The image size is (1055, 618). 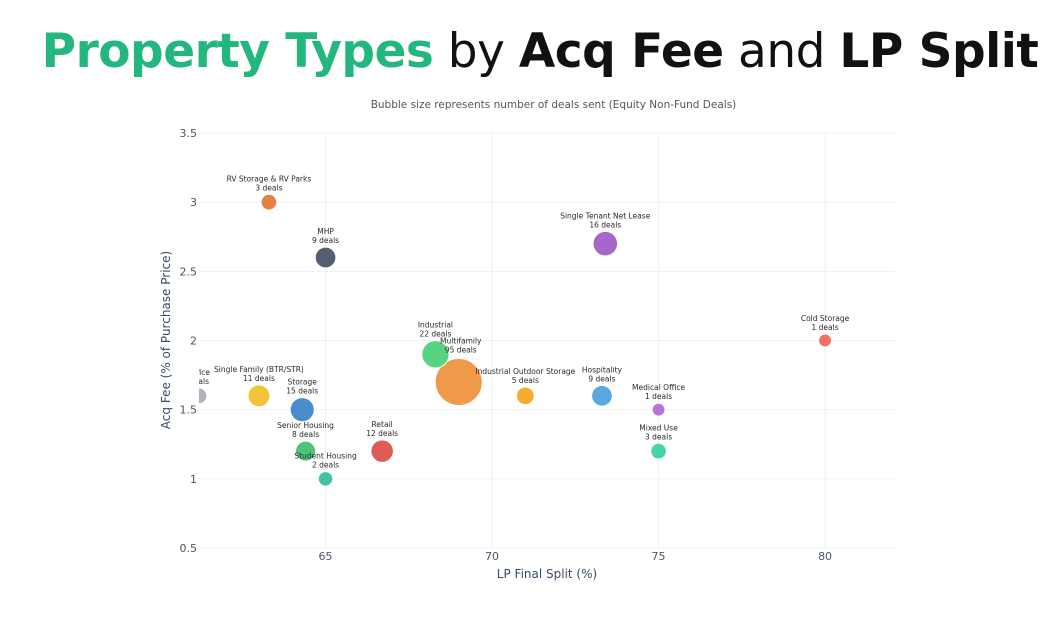 What do you see at coordinates (199, 381) in the screenshot?
I see `bubble-deals-label: deals` at bounding box center [199, 381].